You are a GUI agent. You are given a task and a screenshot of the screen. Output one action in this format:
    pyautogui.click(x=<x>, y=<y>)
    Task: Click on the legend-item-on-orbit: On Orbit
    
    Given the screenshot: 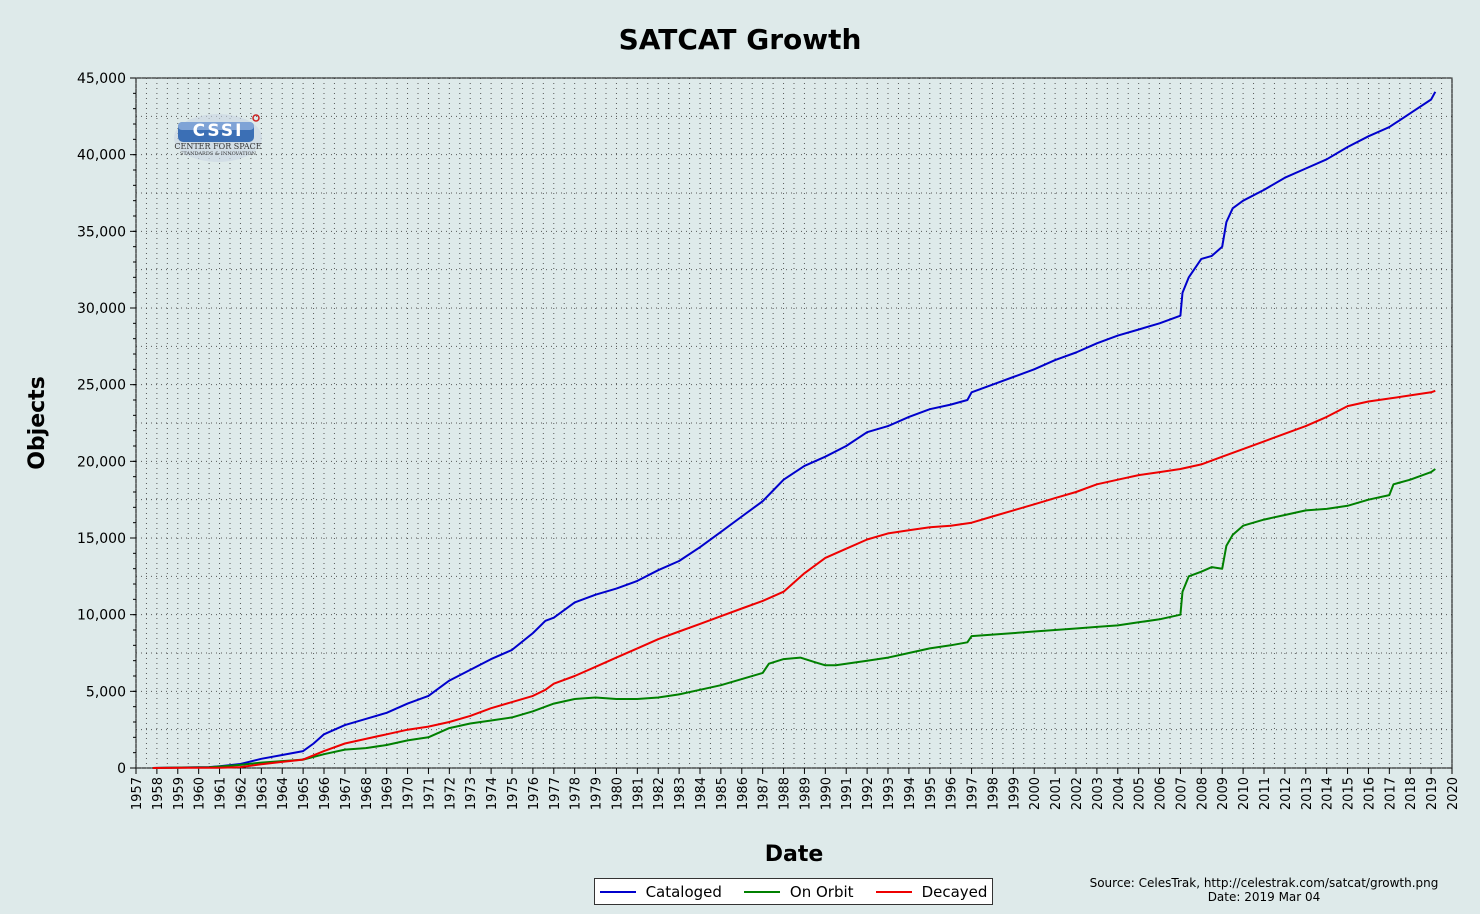 What is the action you would take?
    pyautogui.click(x=798, y=891)
    